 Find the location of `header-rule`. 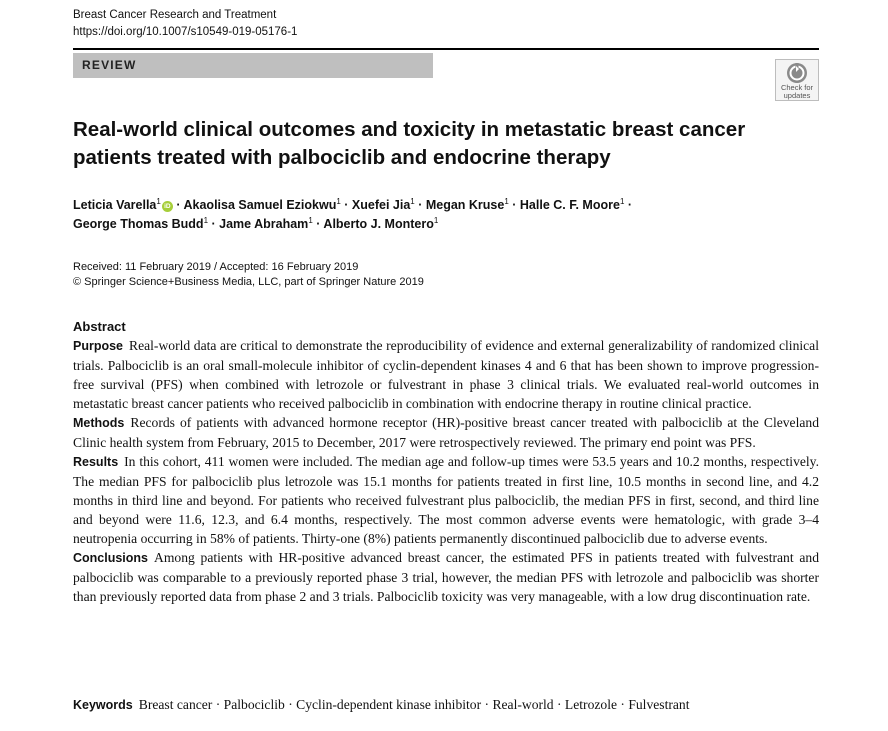

header-rule is located at coordinates (446, 49).